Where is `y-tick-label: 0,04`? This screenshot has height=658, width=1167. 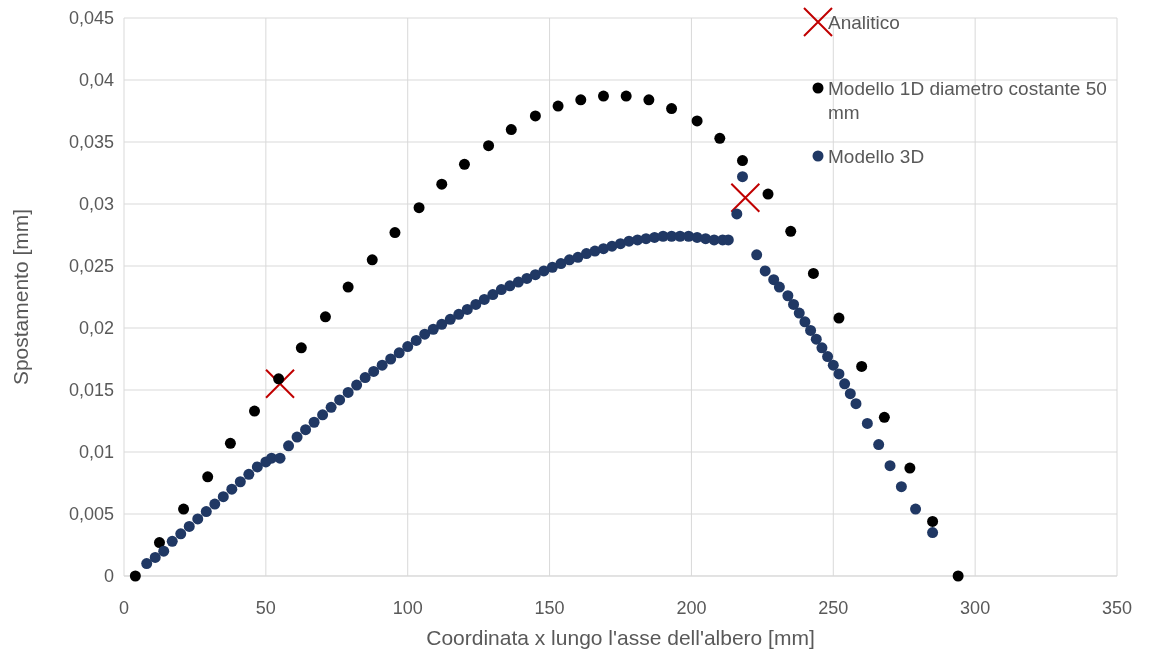
y-tick-label: 0,04 is located at coordinates (96, 80).